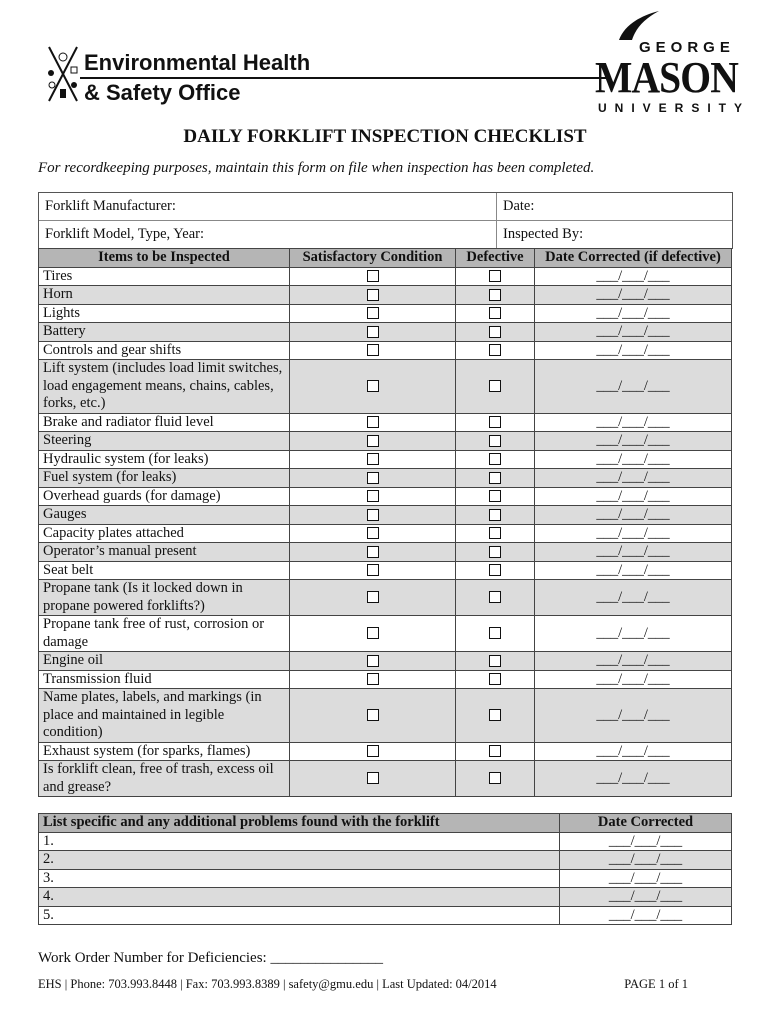 The image size is (770, 1024). I want to click on problem-field: 4., so click(299, 897).